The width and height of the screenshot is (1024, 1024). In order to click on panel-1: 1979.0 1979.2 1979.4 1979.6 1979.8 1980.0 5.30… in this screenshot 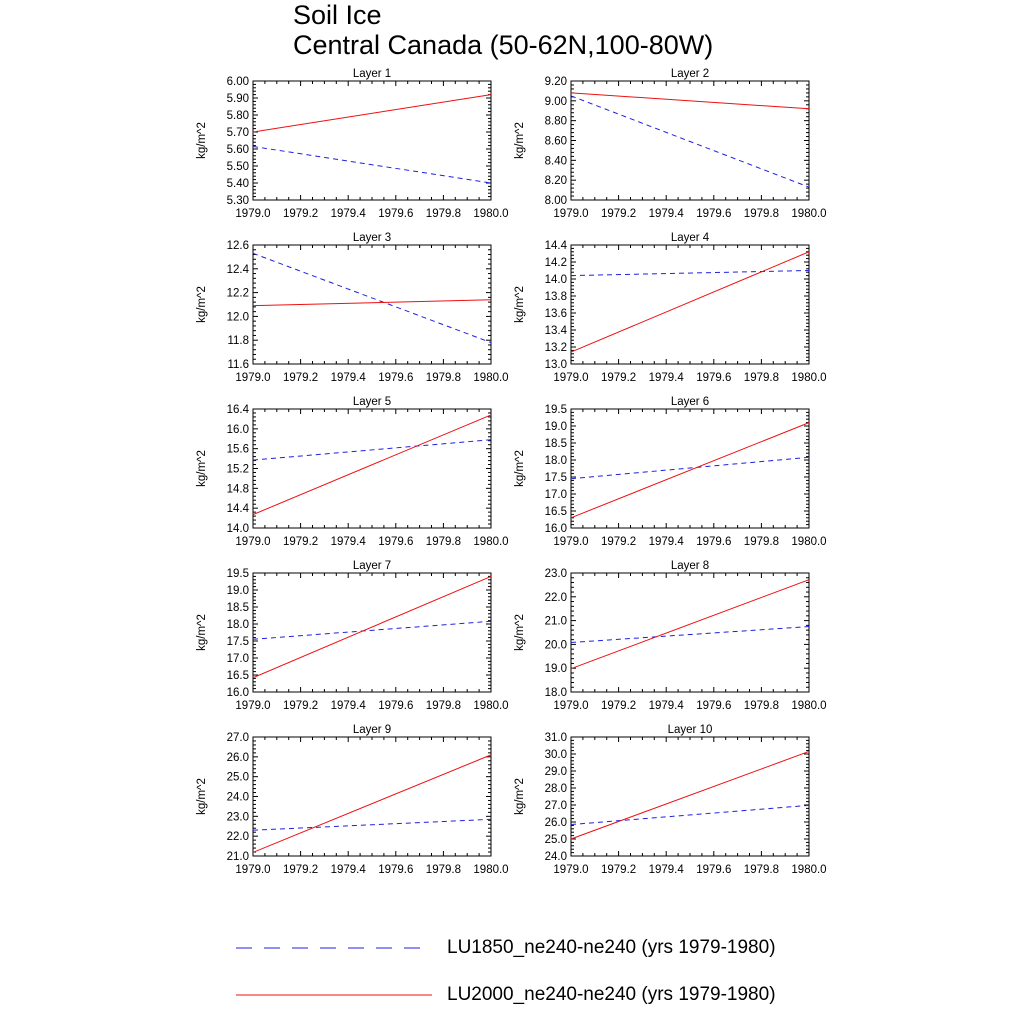, I will do `click(352, 144)`.